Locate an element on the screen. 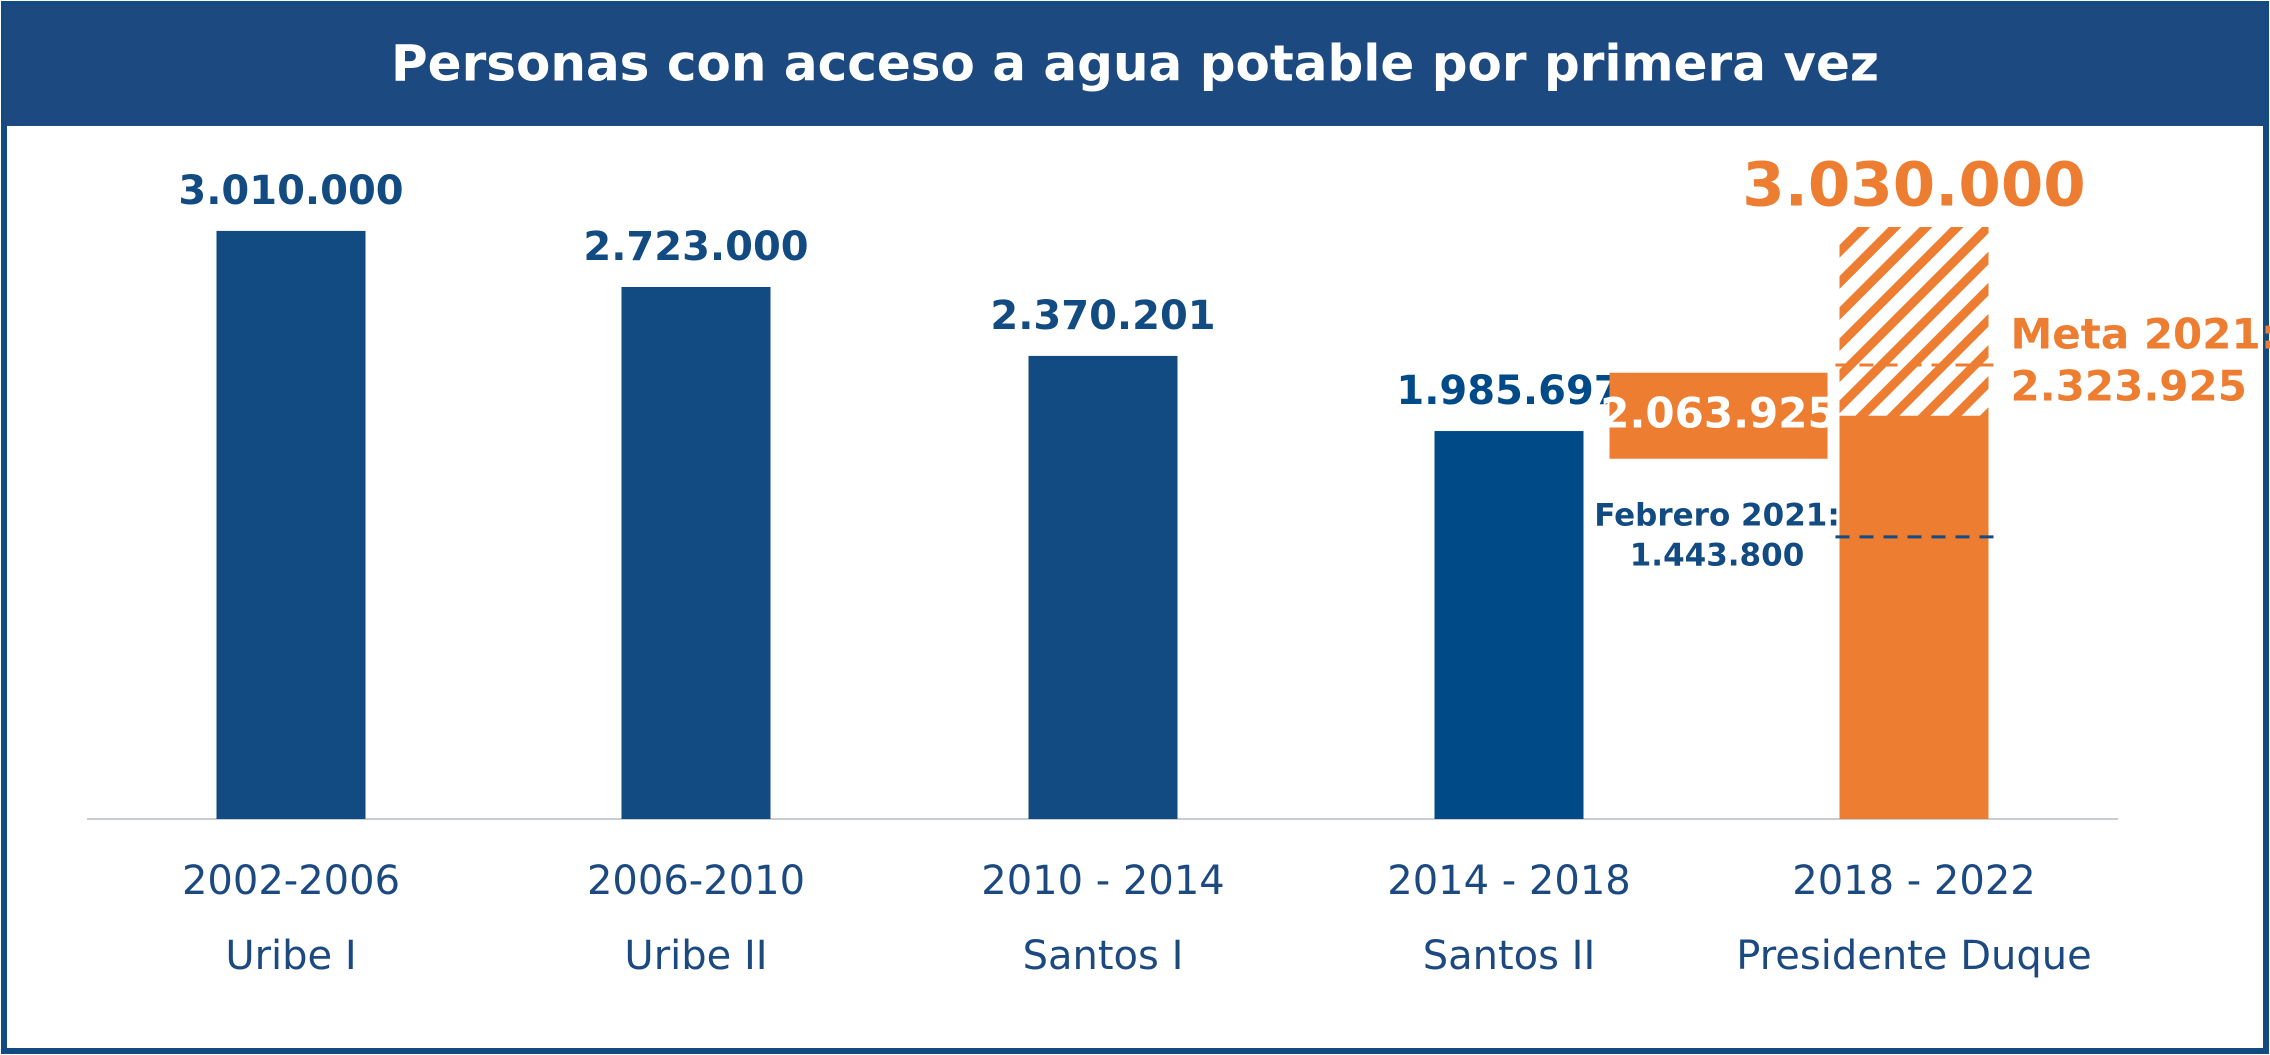 The height and width of the screenshot is (1055, 2270). value-label: 2.063.925 is located at coordinates (1718, 412).